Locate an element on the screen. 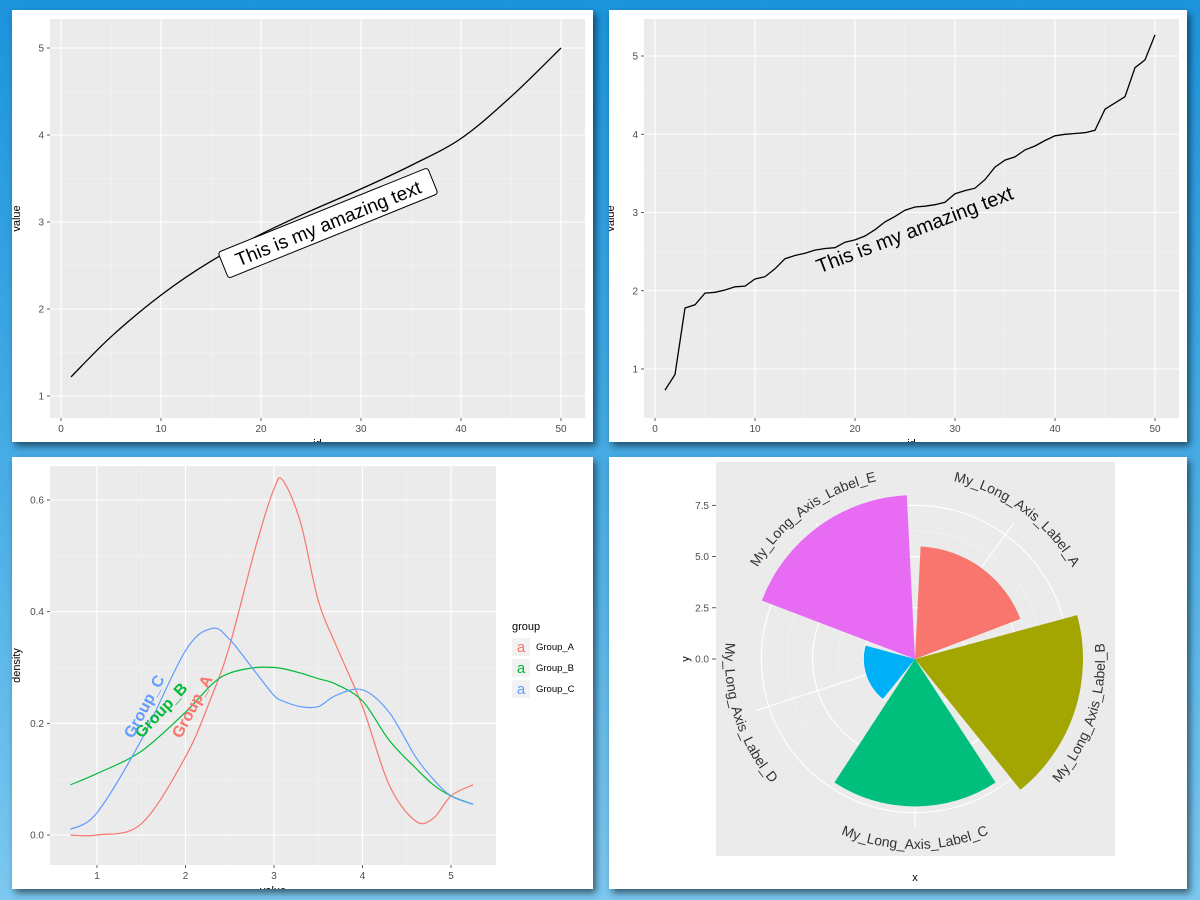  legend-label-group_c: Group_C is located at coordinates (555, 689).